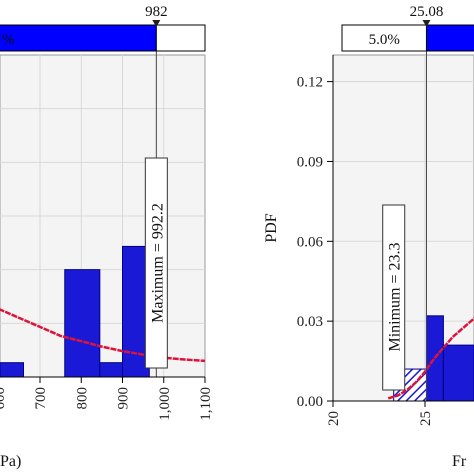 The image size is (474, 474). What do you see at coordinates (10, 461) in the screenshot?
I see `left-x-axis-title: Pa)` at bounding box center [10, 461].